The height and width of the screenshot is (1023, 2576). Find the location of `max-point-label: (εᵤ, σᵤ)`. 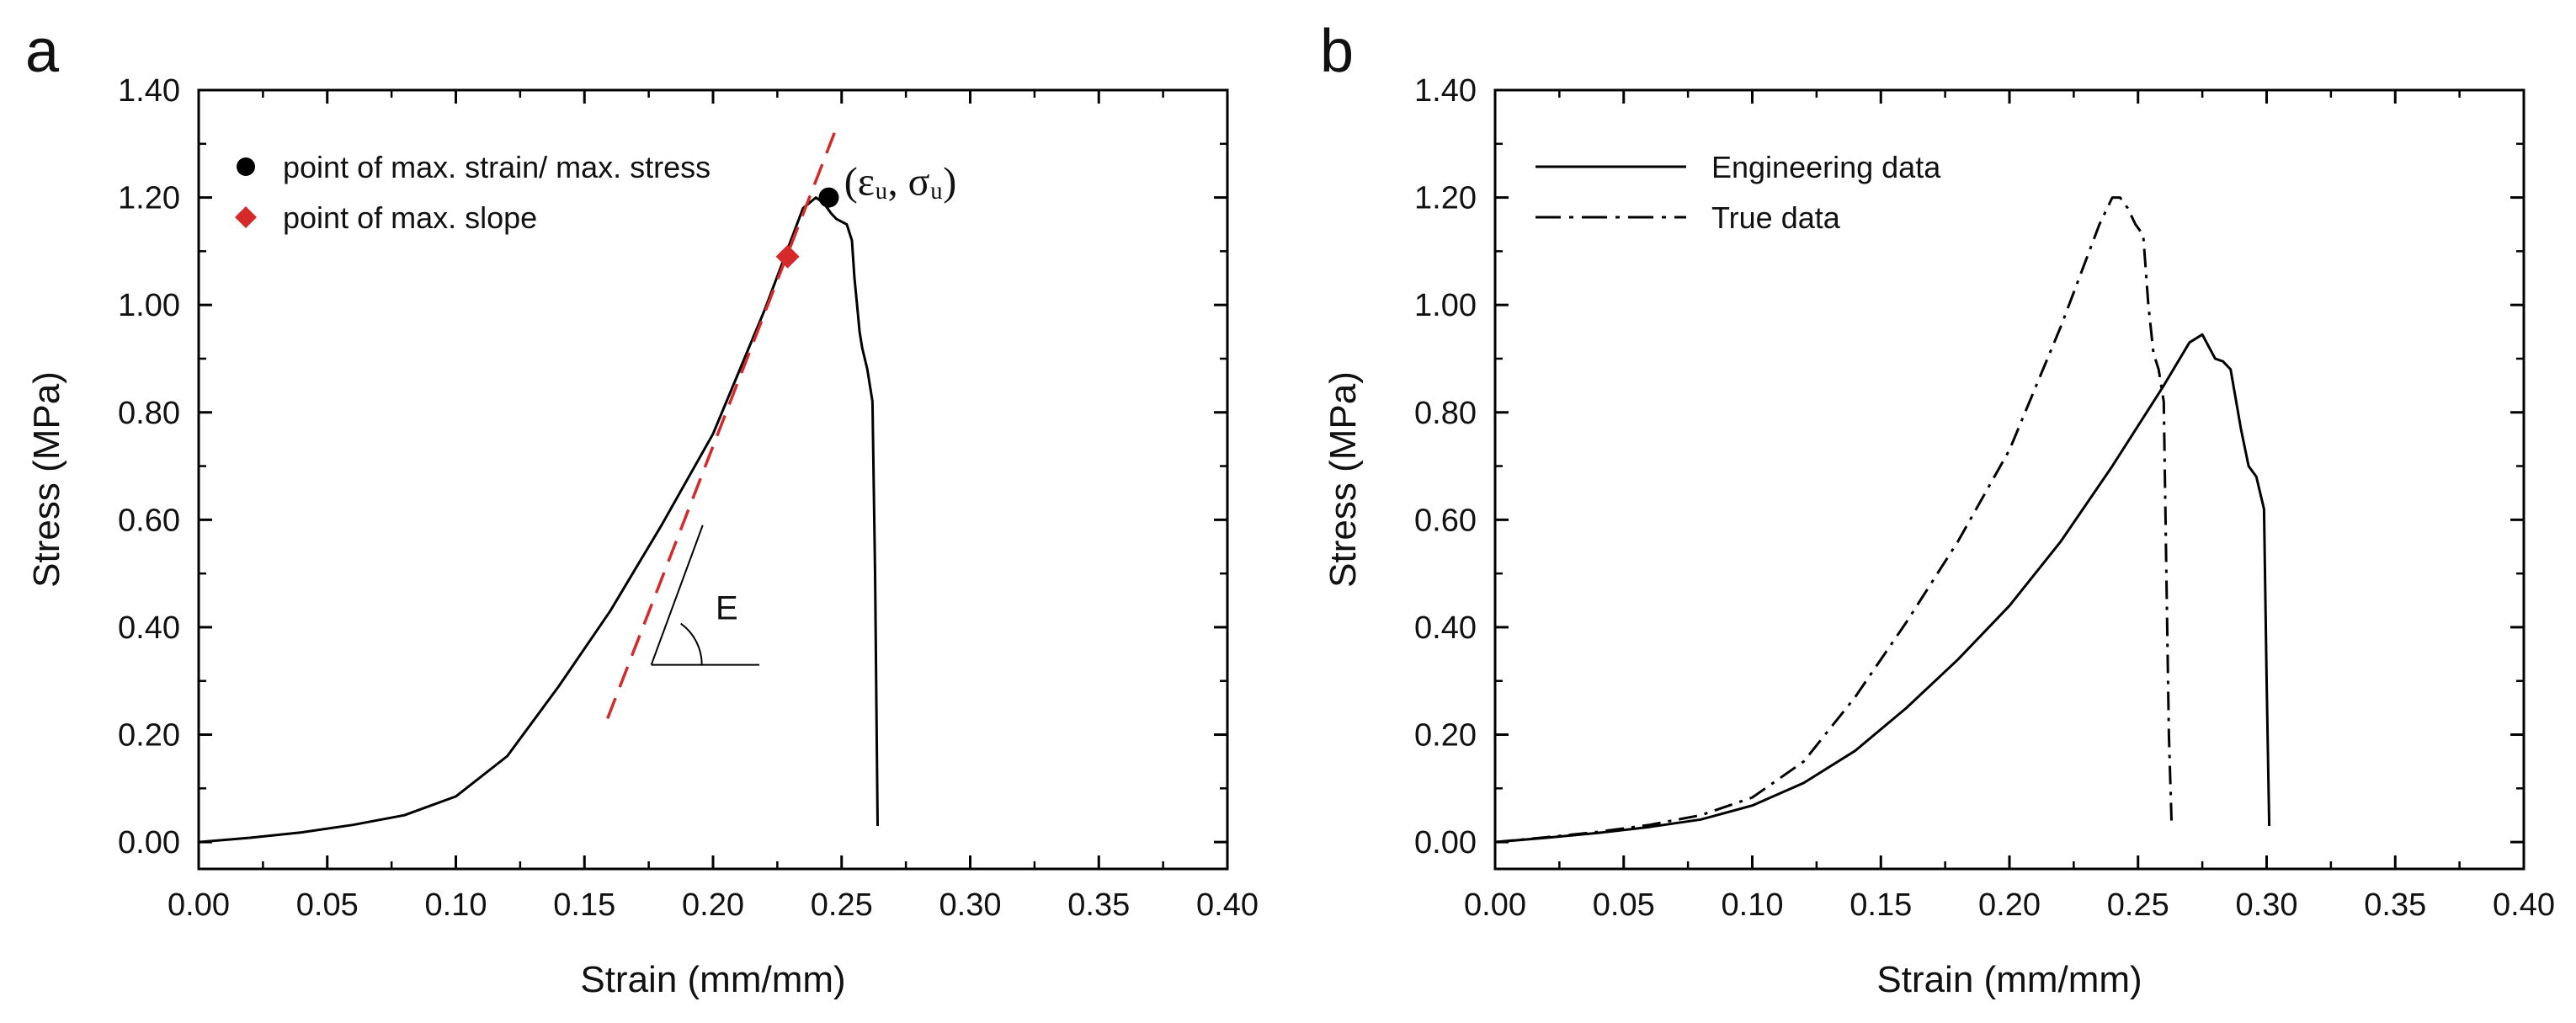

max-point-label: (εᵤ, σᵤ) is located at coordinates (900, 181).